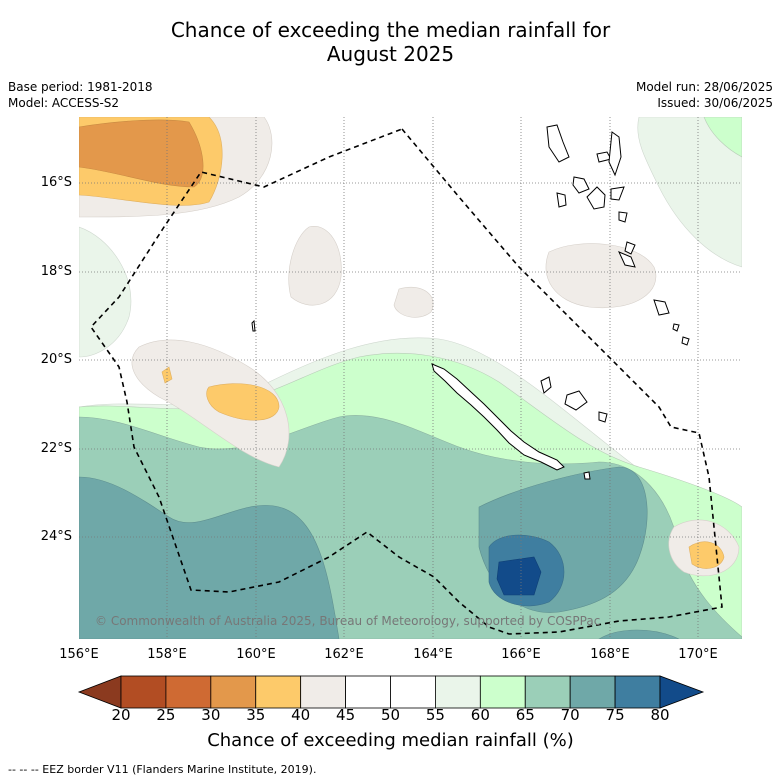 This screenshot has width=781, height=781. I want to click on loyalty-island-c, so click(603, 417).